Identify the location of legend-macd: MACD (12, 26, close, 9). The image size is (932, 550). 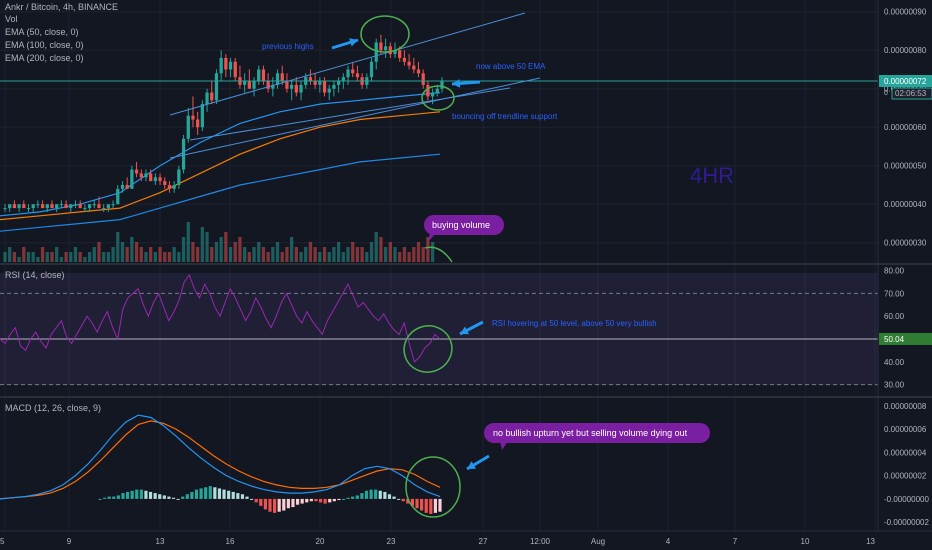
(53, 408).